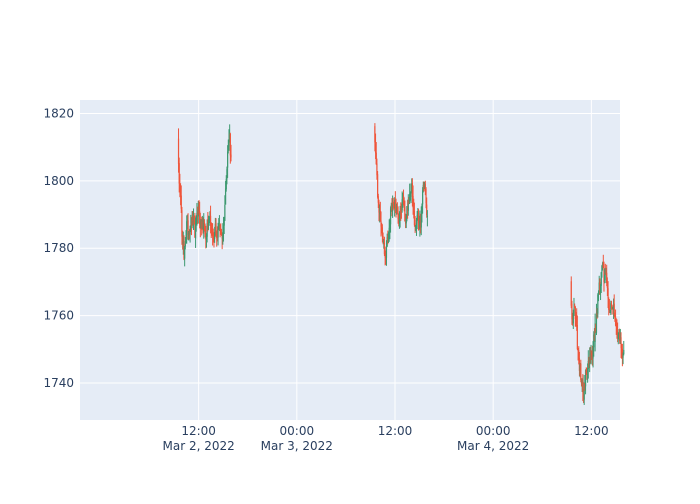  Describe the element at coordinates (58, 248) in the screenshot. I see `y-tick-label: 1780` at that location.